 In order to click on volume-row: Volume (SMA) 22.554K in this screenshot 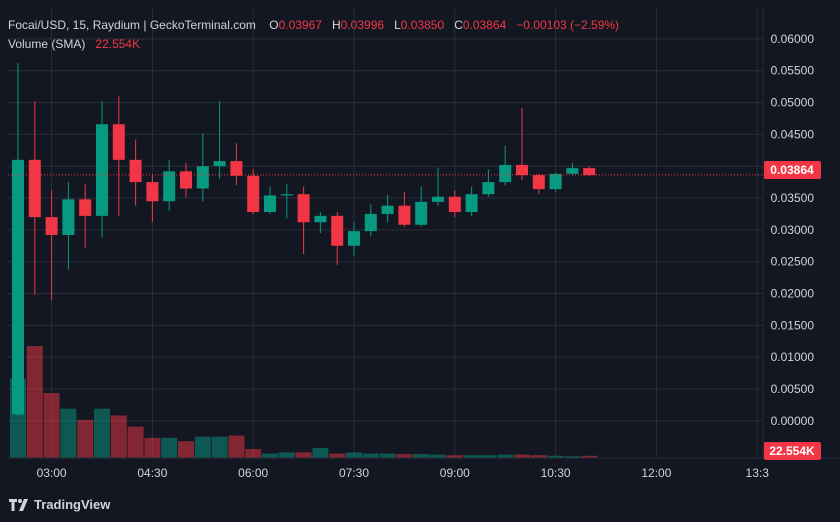, I will do `click(313, 44)`.